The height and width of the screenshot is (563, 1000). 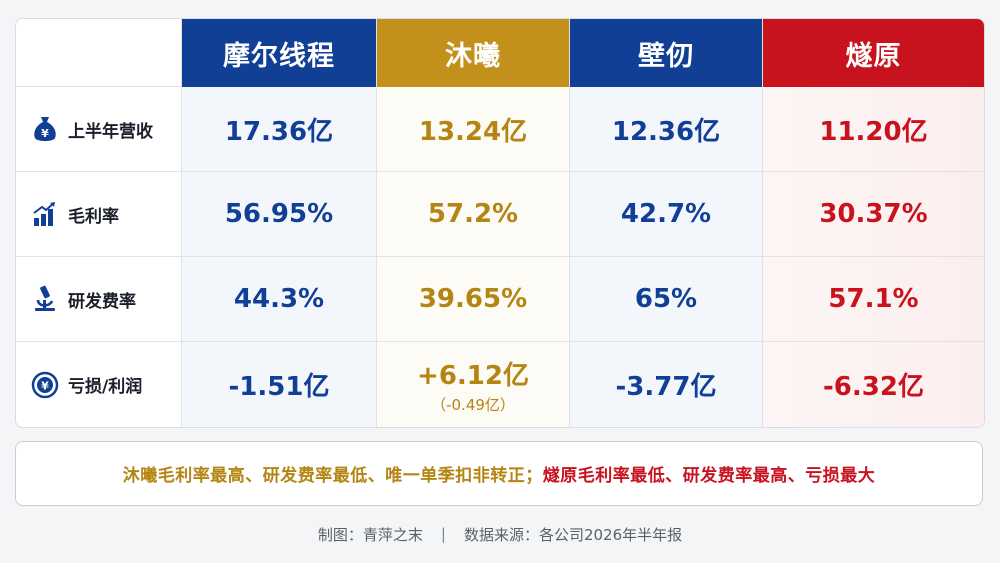 I want to click on row-label-text: 研发费率, so click(x=102, y=301).